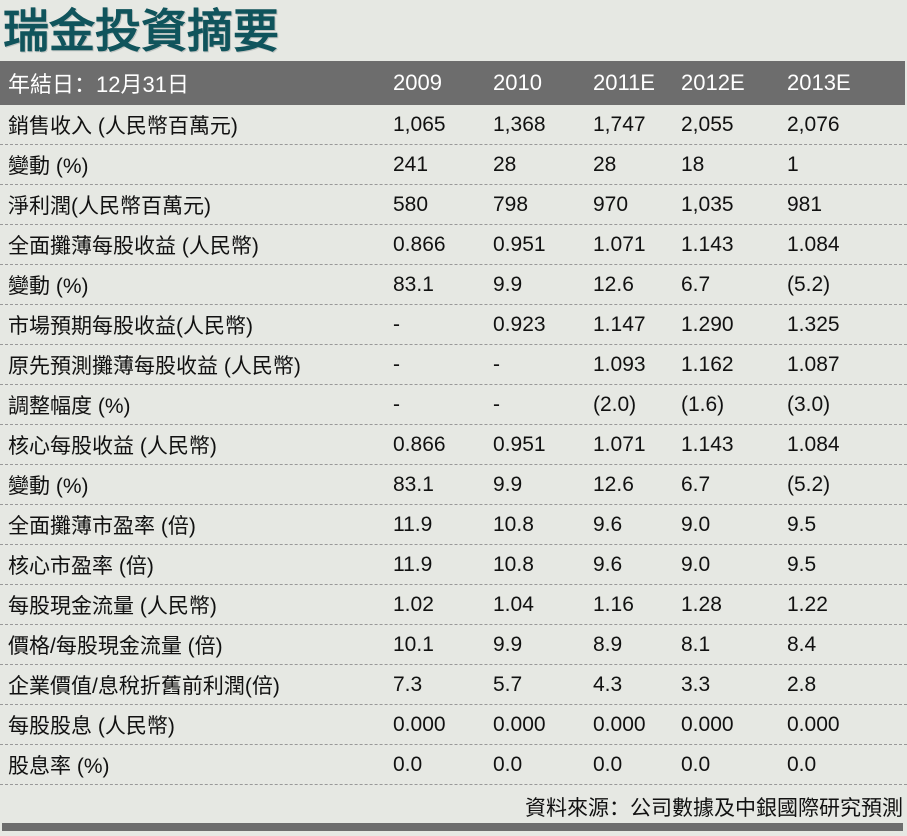 Image resolution: width=907 pixels, height=836 pixels. What do you see at coordinates (608, 684) in the screenshot?
I see `row-value: 4.3` at bounding box center [608, 684].